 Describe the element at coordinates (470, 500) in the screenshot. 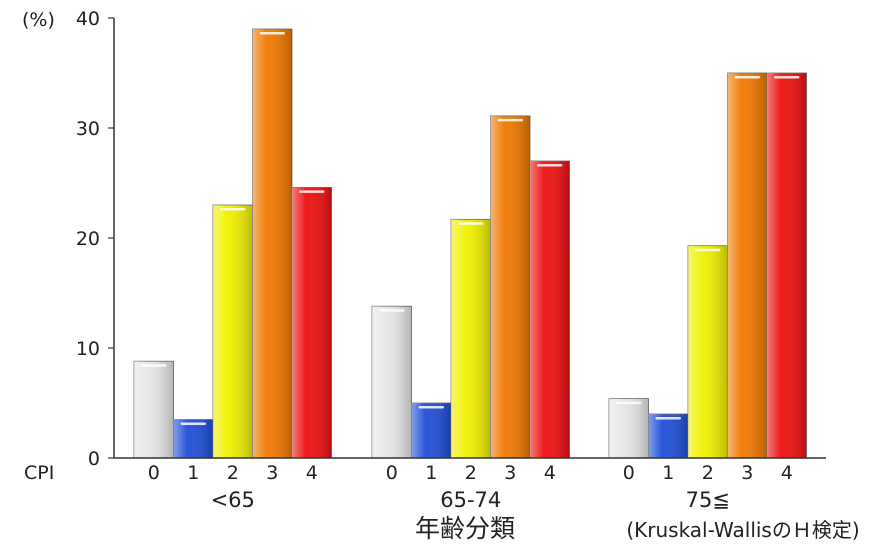

I see `age-group-label: 65-74` at that location.